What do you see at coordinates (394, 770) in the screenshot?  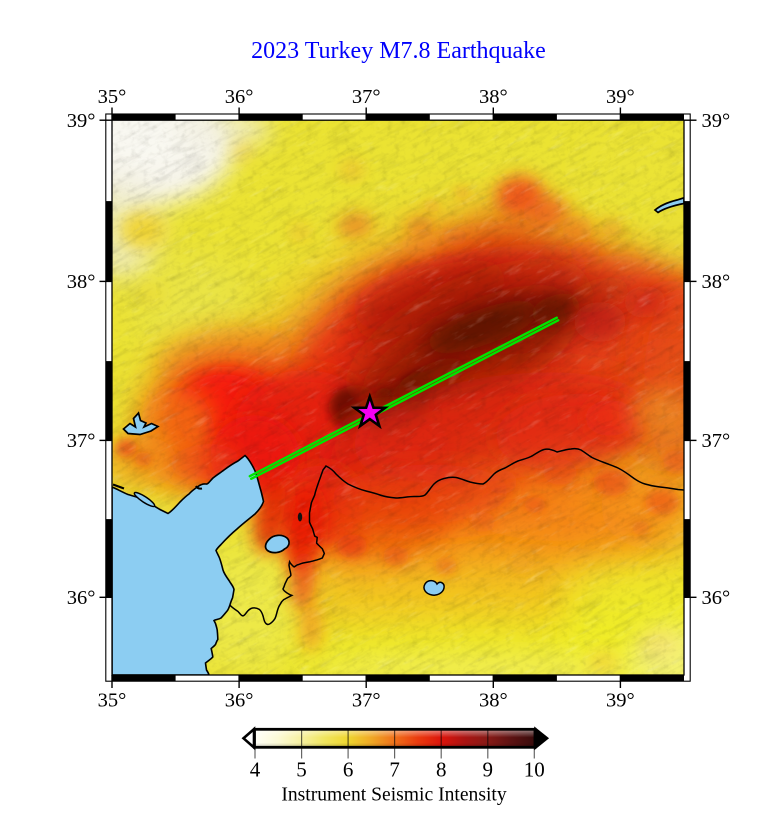 I see `svg-text: 7` at bounding box center [394, 770].